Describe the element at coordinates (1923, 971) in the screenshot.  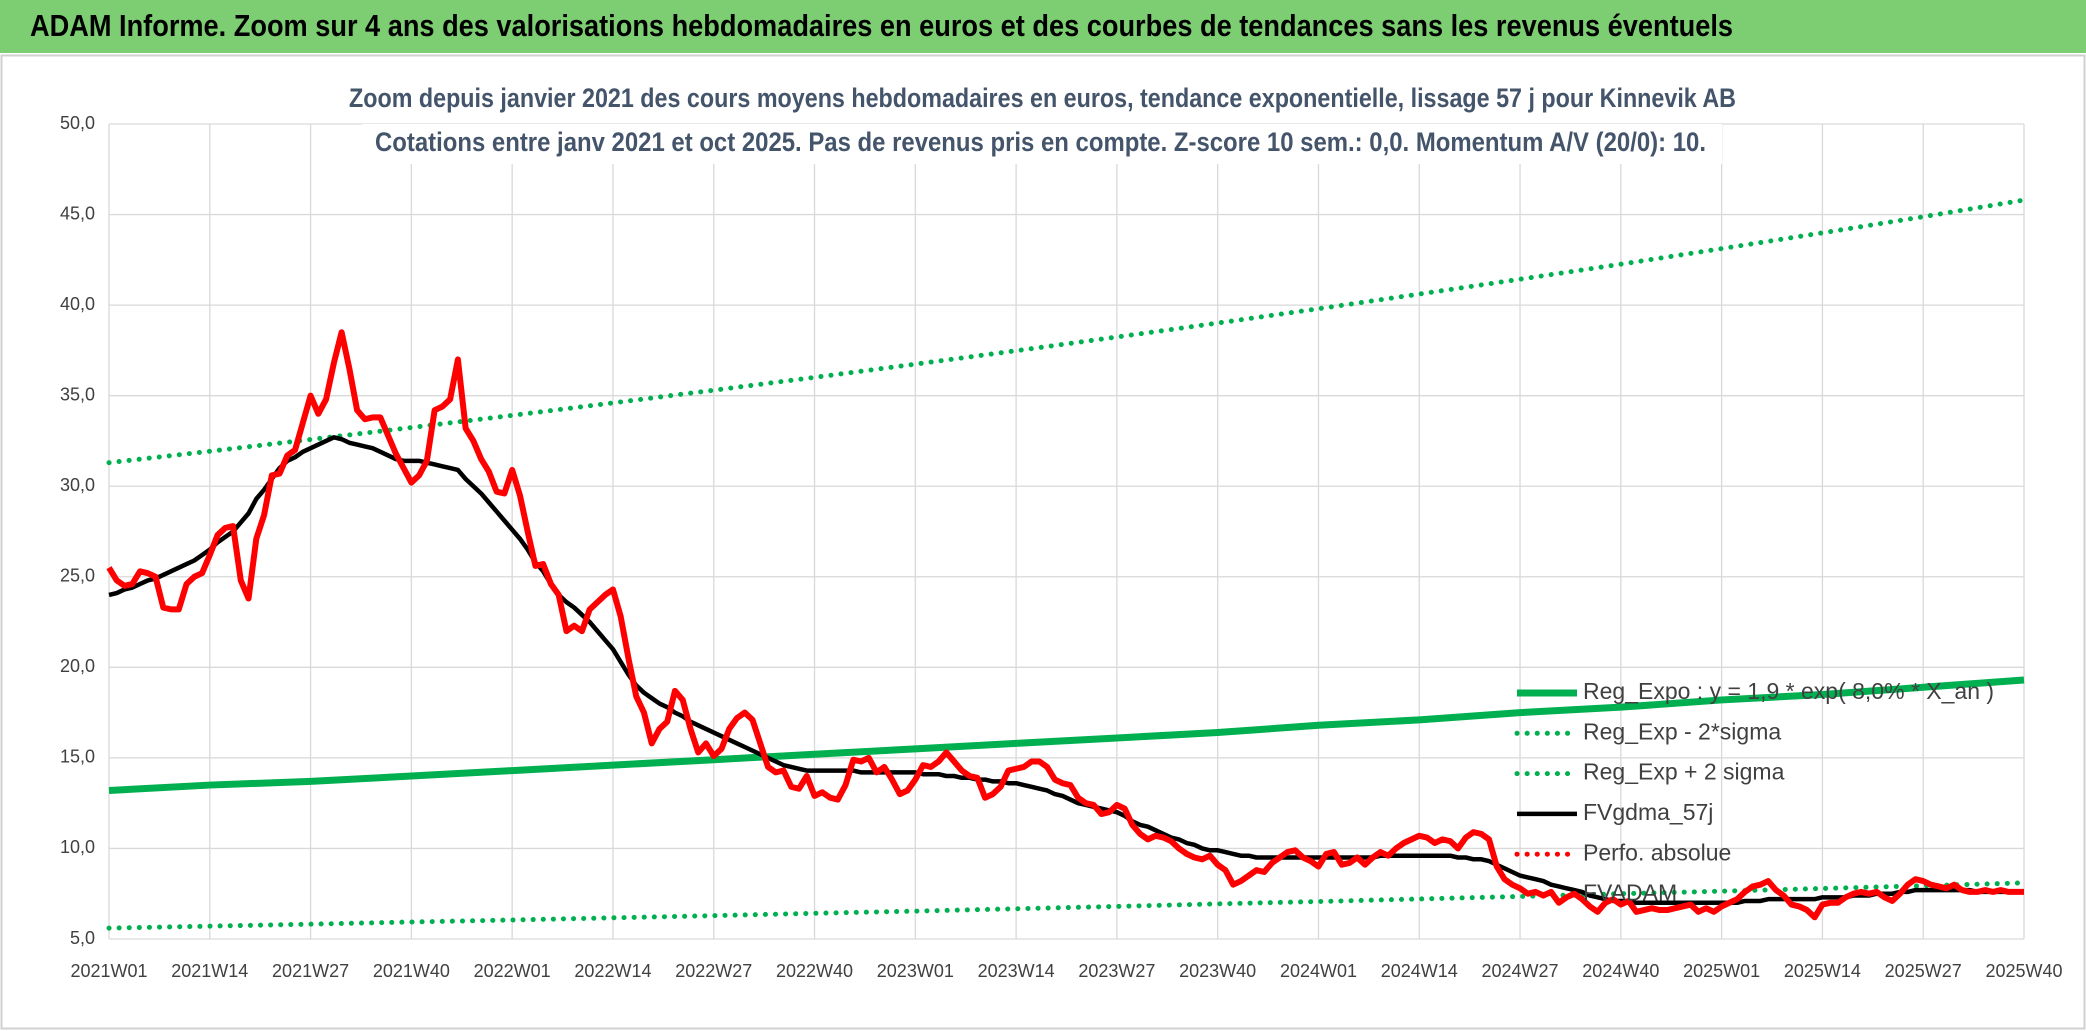
I see `x-tick-label: 2025W27` at that location.